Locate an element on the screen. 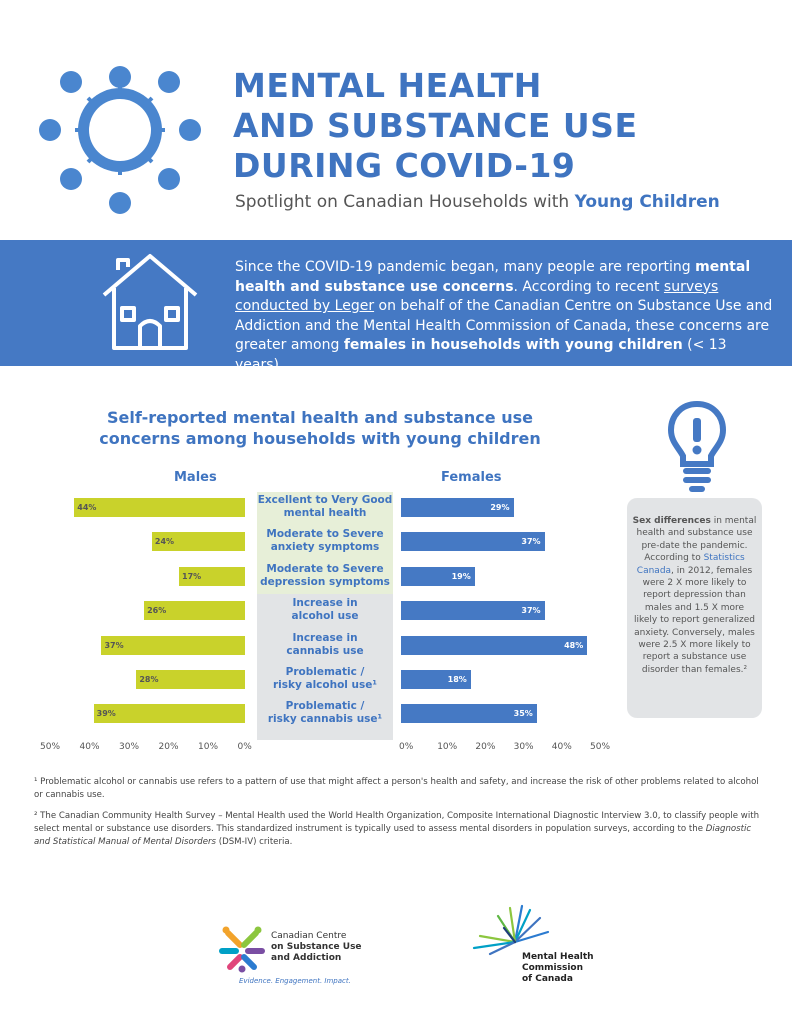 This screenshot has height=1024, width=792. male-value-label: 44% is located at coordinates (87, 507).